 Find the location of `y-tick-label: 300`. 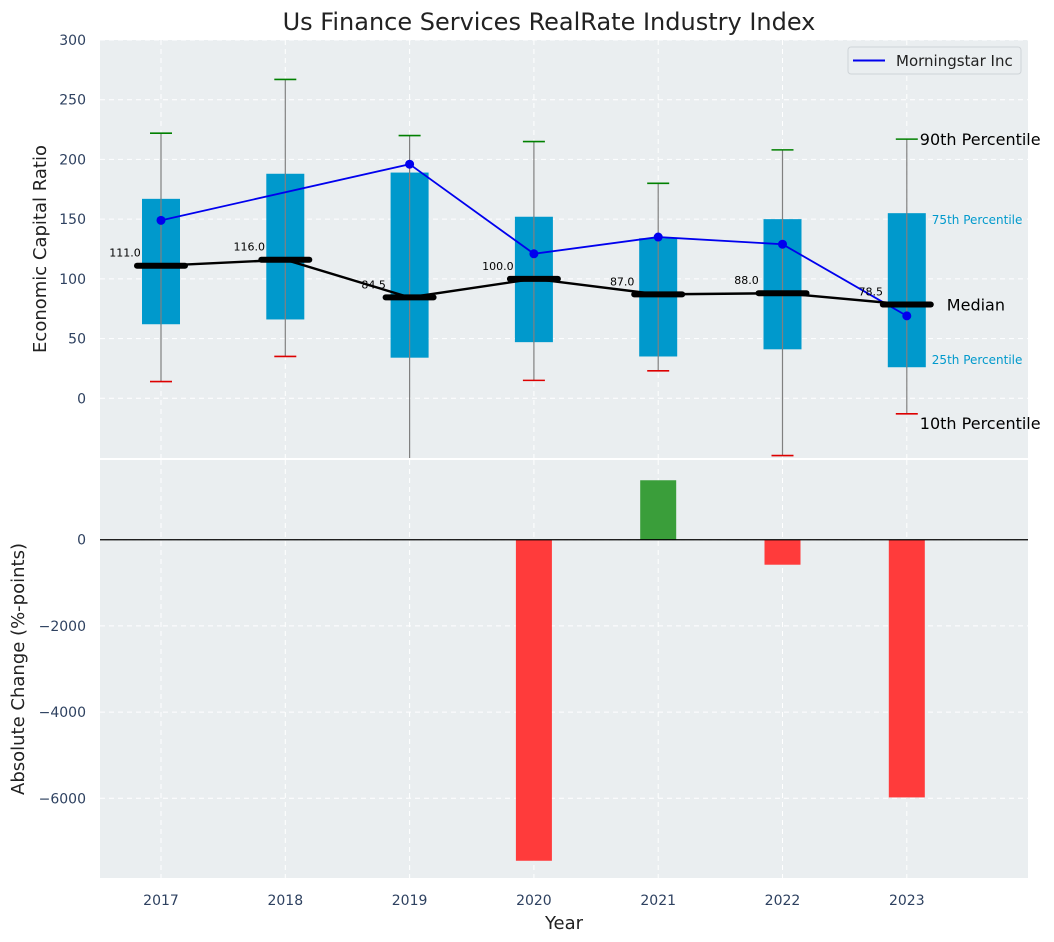

y-tick-label: 300 is located at coordinates (72, 41).